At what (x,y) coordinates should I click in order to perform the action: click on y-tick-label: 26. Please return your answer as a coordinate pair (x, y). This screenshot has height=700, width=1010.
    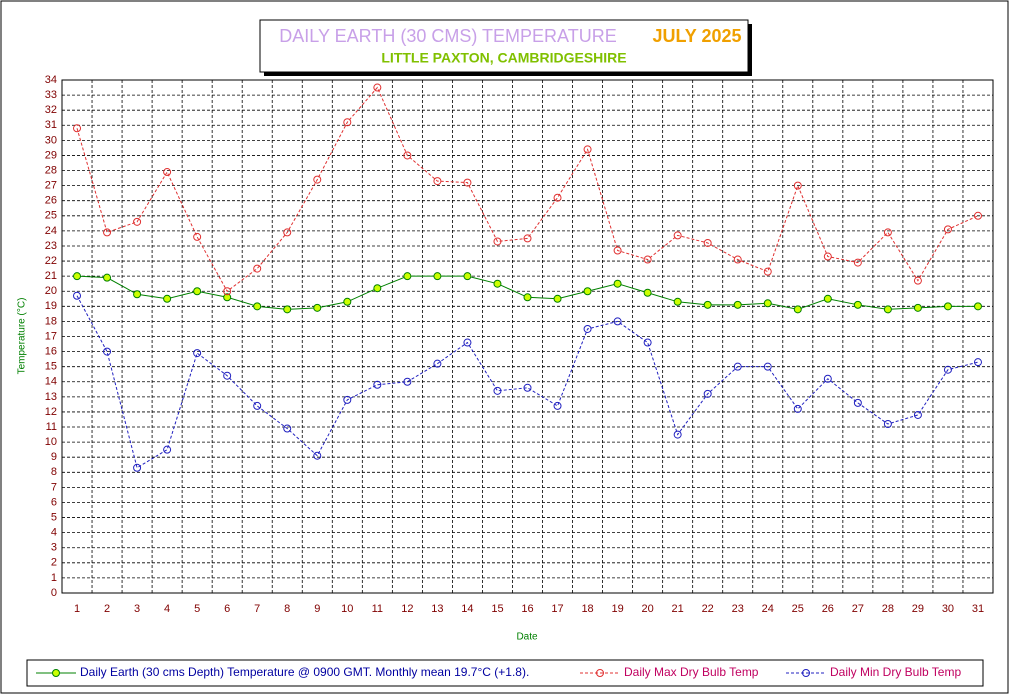
    Looking at the image, I should click on (51, 201).